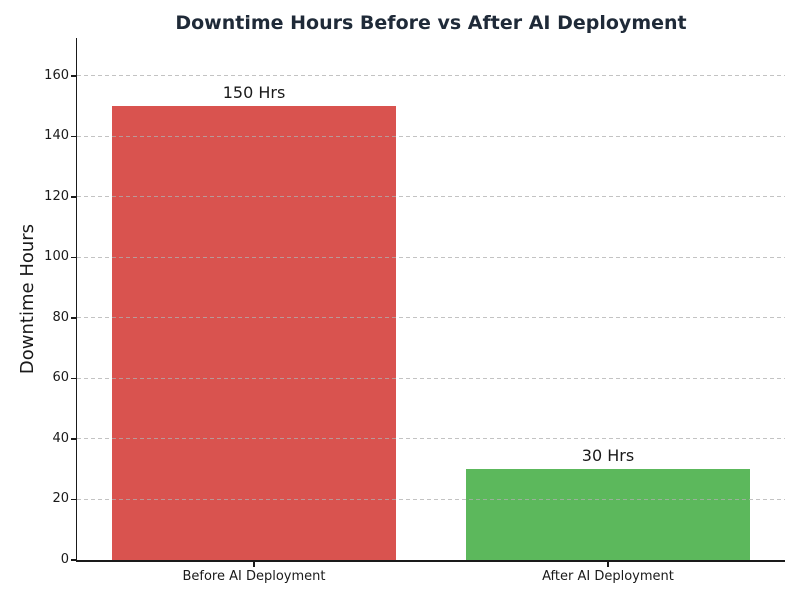 The width and height of the screenshot is (800, 600). What do you see at coordinates (608, 456) in the screenshot?
I see `bar-value-label: 30 Hrs` at bounding box center [608, 456].